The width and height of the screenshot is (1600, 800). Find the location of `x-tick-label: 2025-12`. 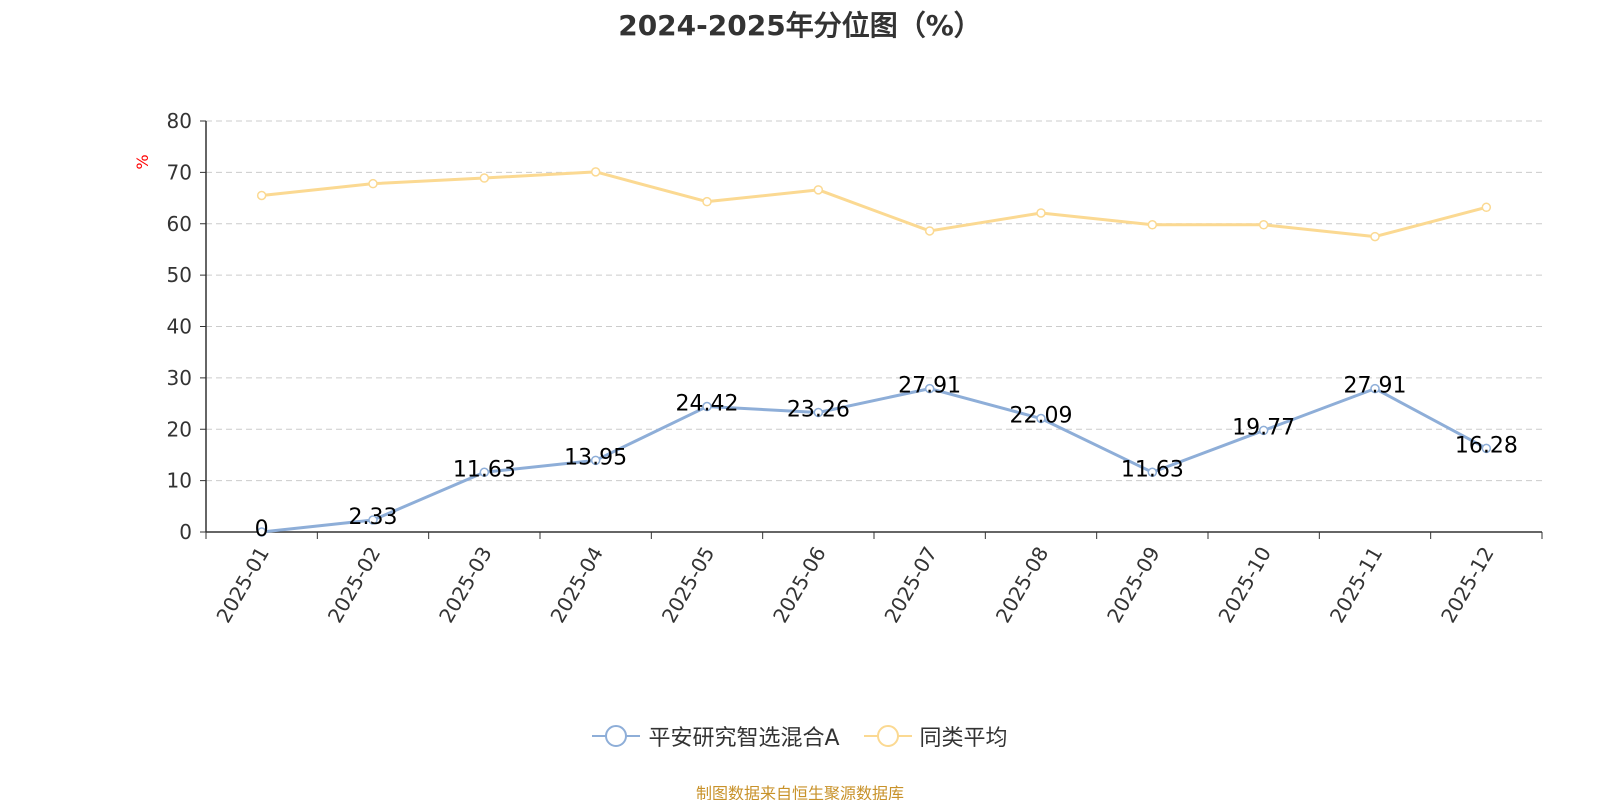

x-tick-label: 2025-12 is located at coordinates (1467, 585).